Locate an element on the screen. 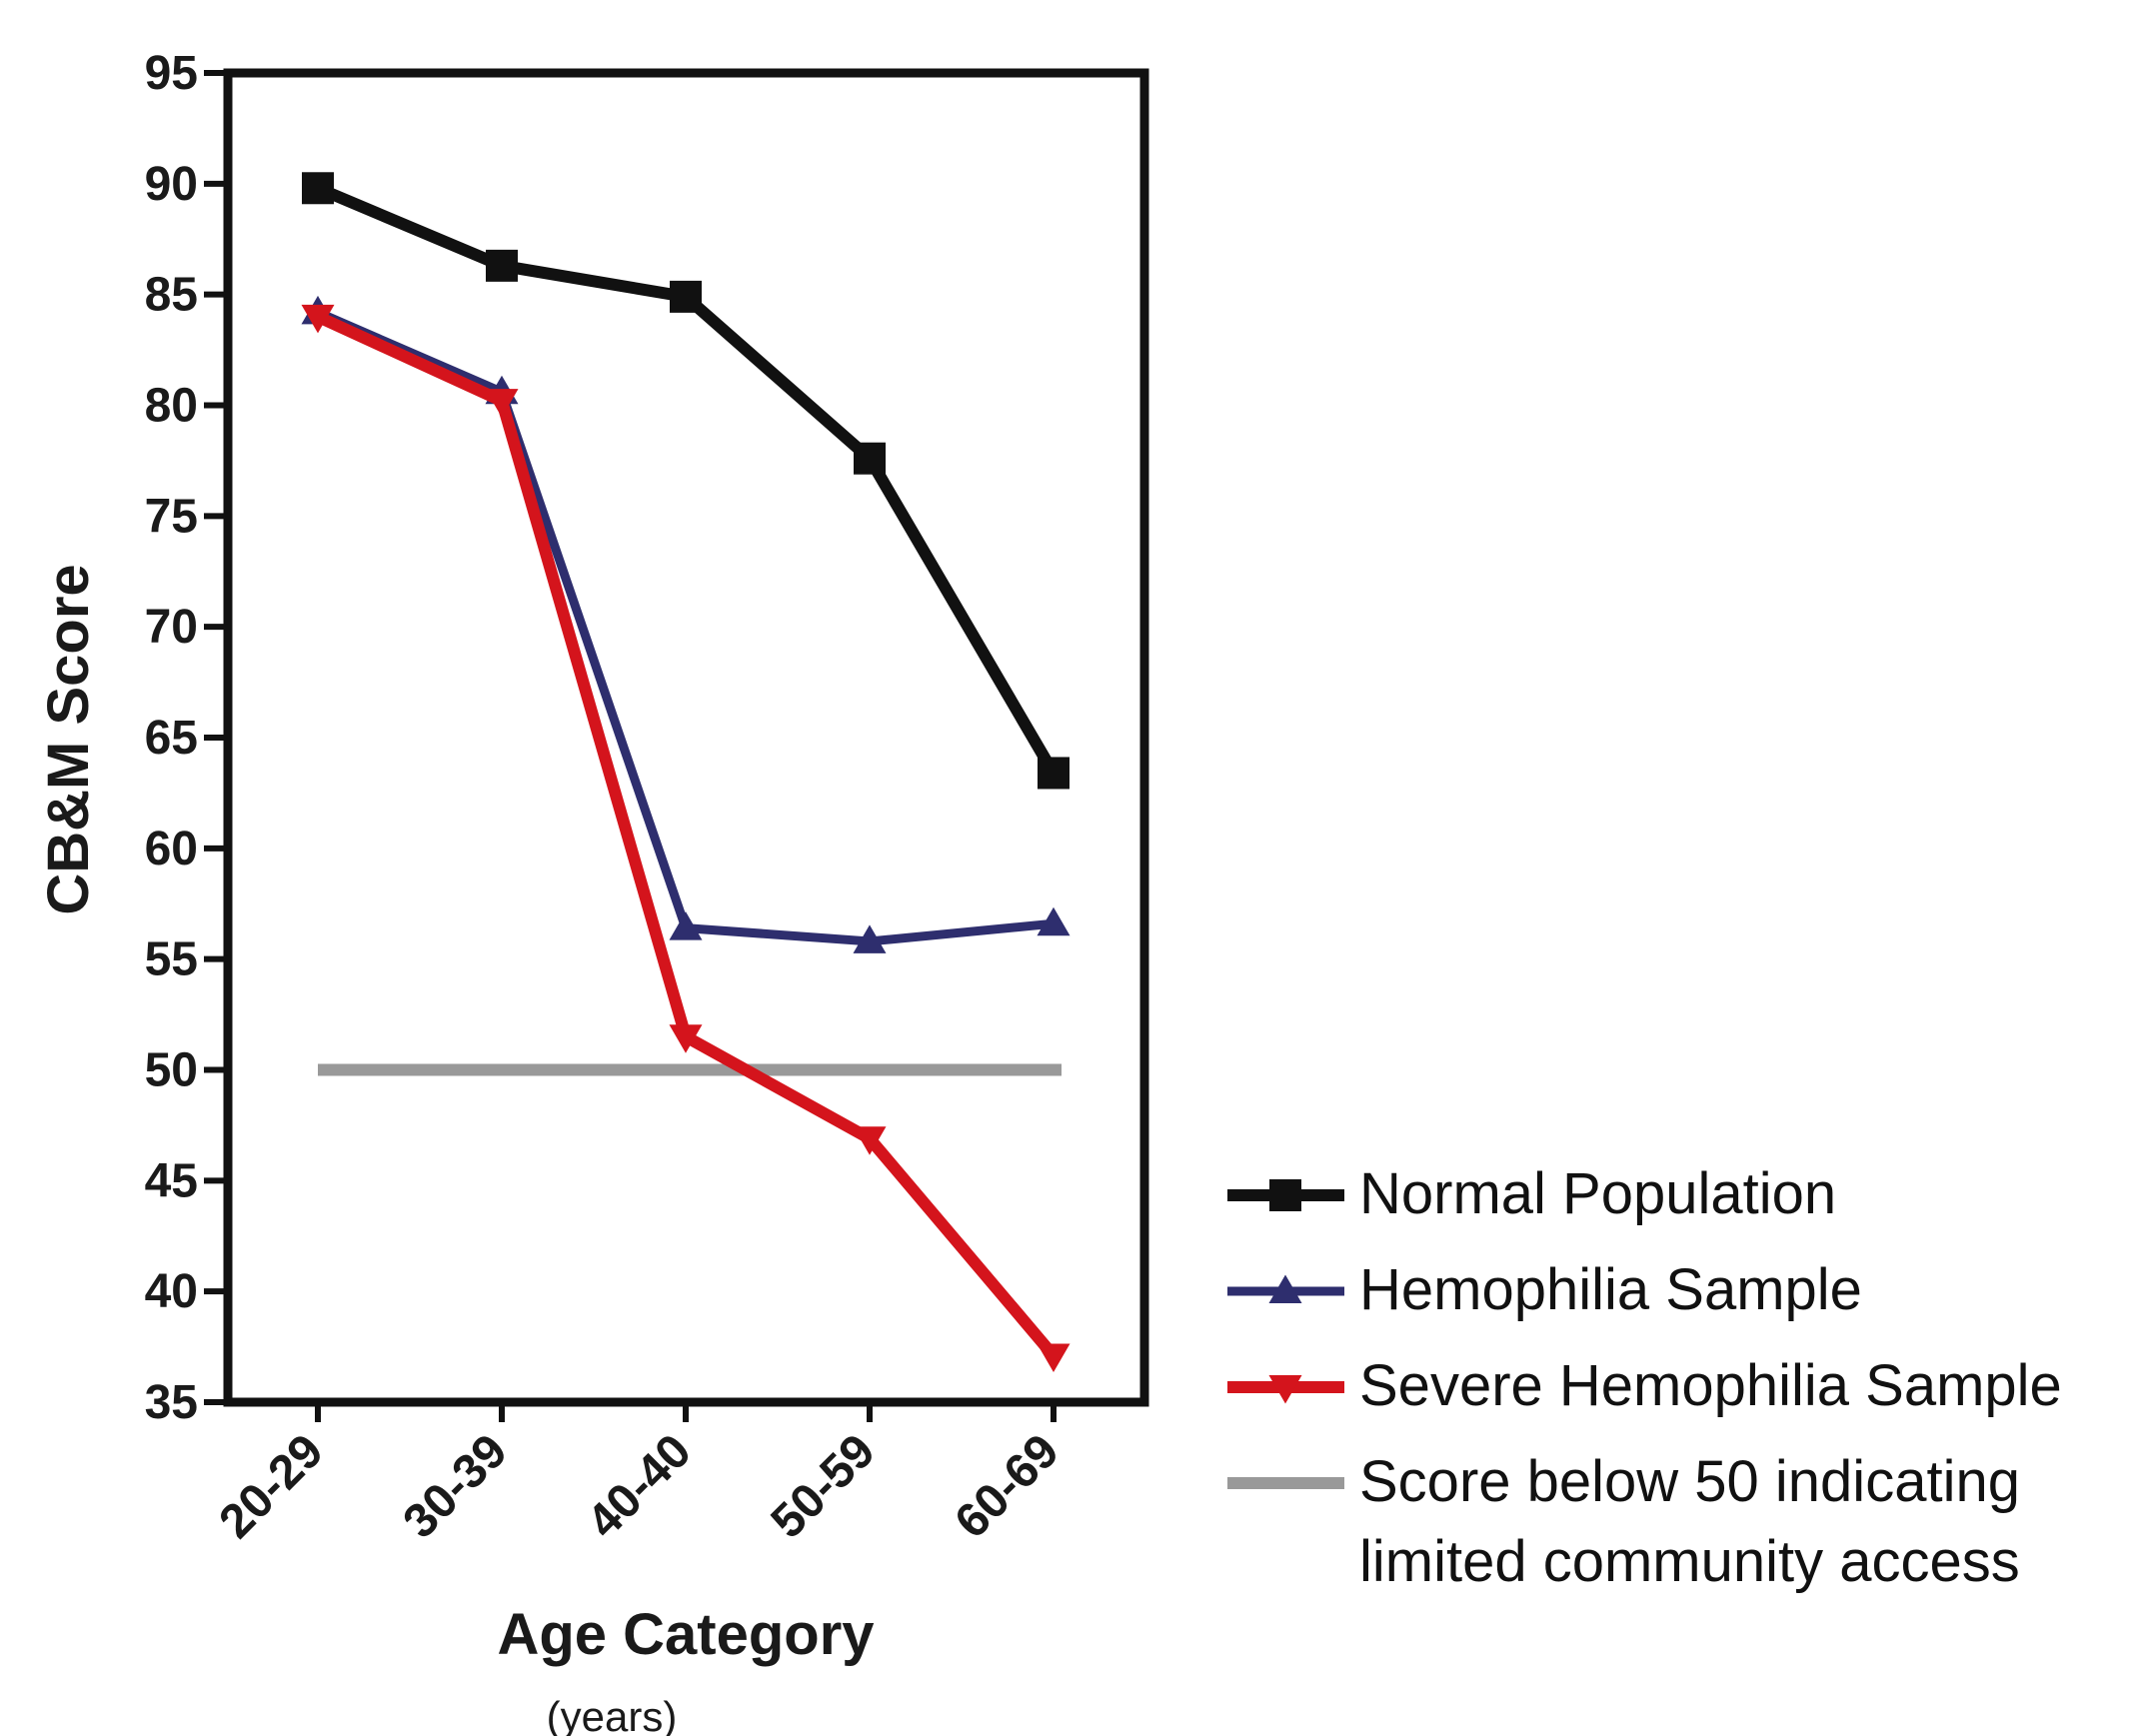 This screenshot has height=1736, width=2144. y-tick-label: 75 is located at coordinates (171, 516).